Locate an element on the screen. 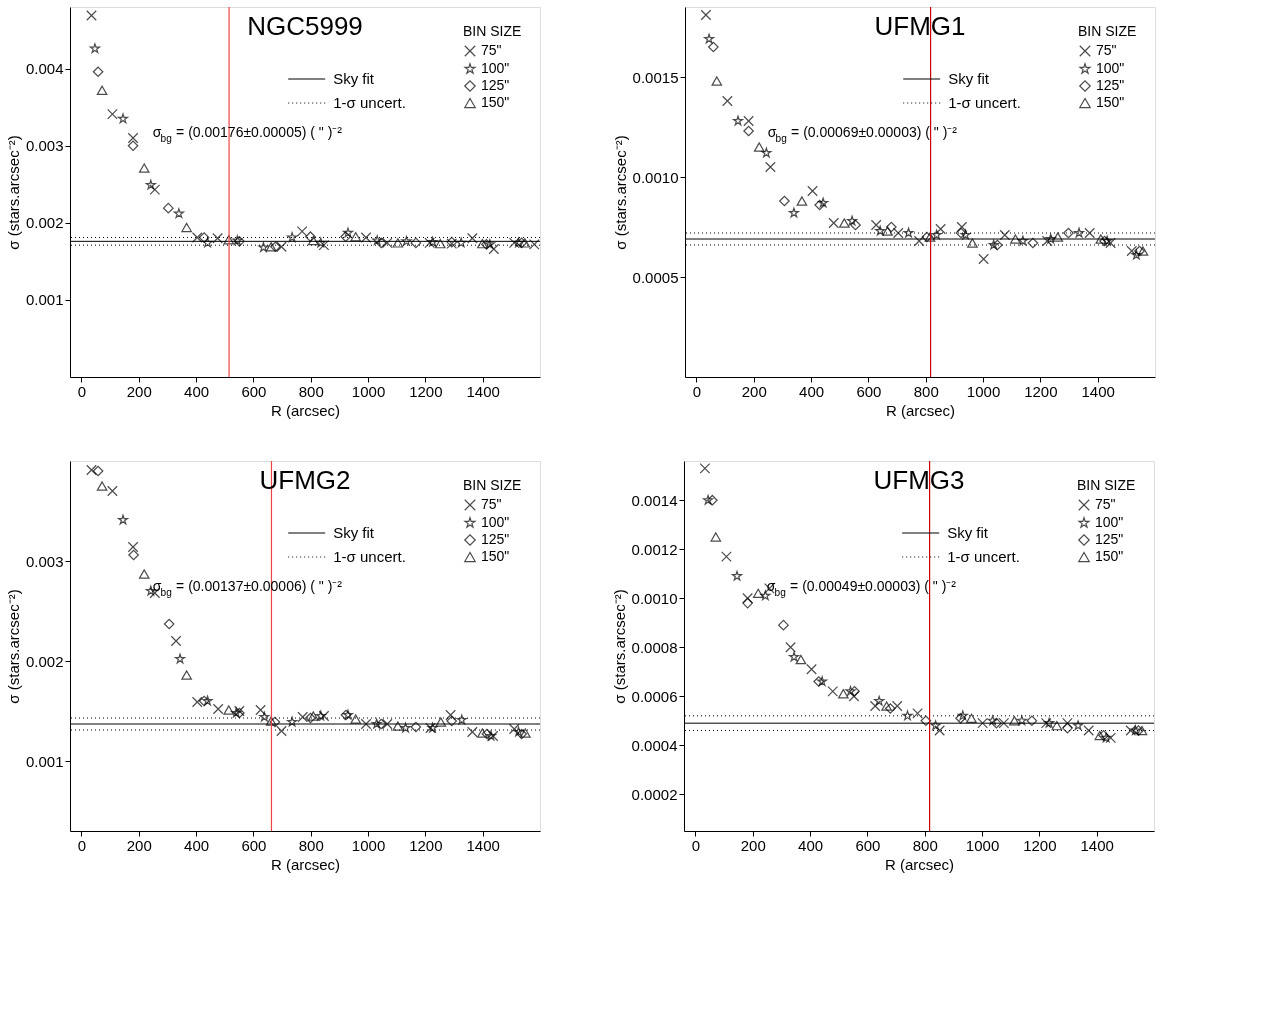 Image resolution: width=1265 pixels, height=1028 pixels. y-tick-label: 0.003 is located at coordinates (44, 561).